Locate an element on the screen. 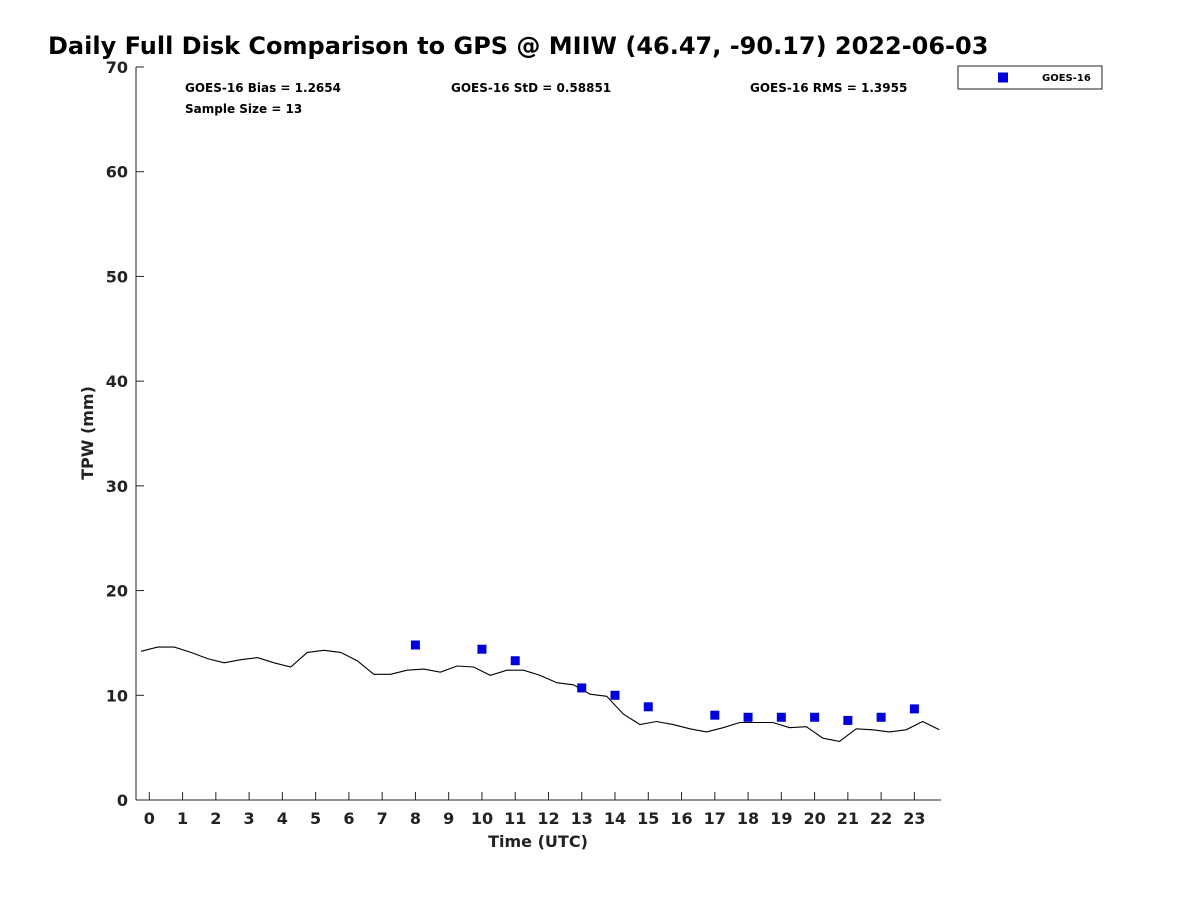 The image size is (1200, 900). x-tick-label: 21 is located at coordinates (848, 818).